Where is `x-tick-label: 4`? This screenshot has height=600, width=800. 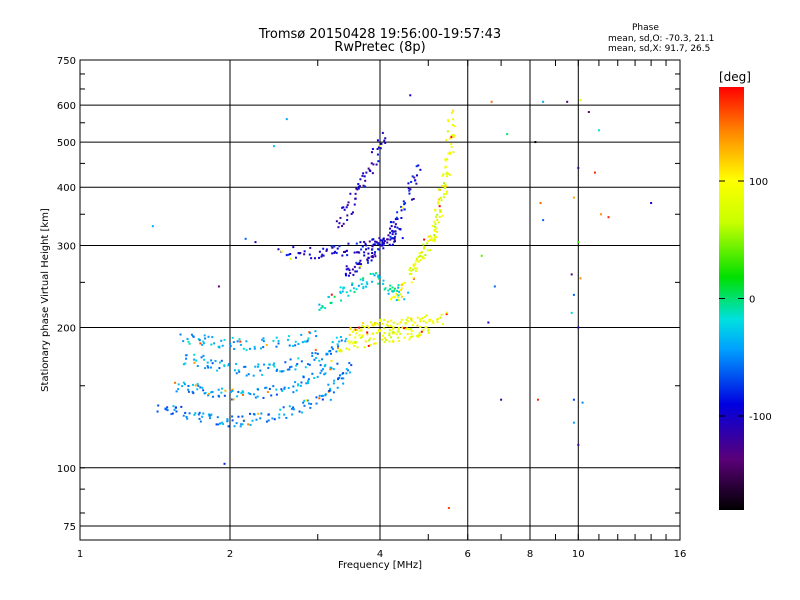
x-tick-label: 4 is located at coordinates (380, 554).